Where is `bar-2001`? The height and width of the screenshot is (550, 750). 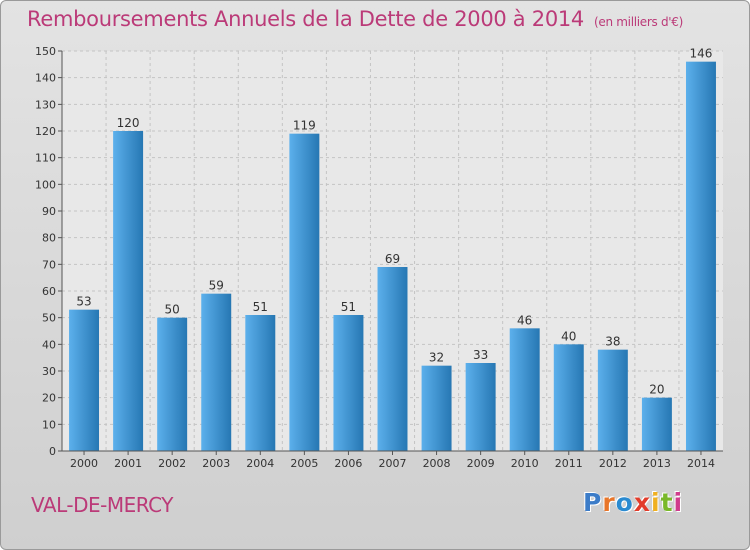
bar-2001 is located at coordinates (128, 291).